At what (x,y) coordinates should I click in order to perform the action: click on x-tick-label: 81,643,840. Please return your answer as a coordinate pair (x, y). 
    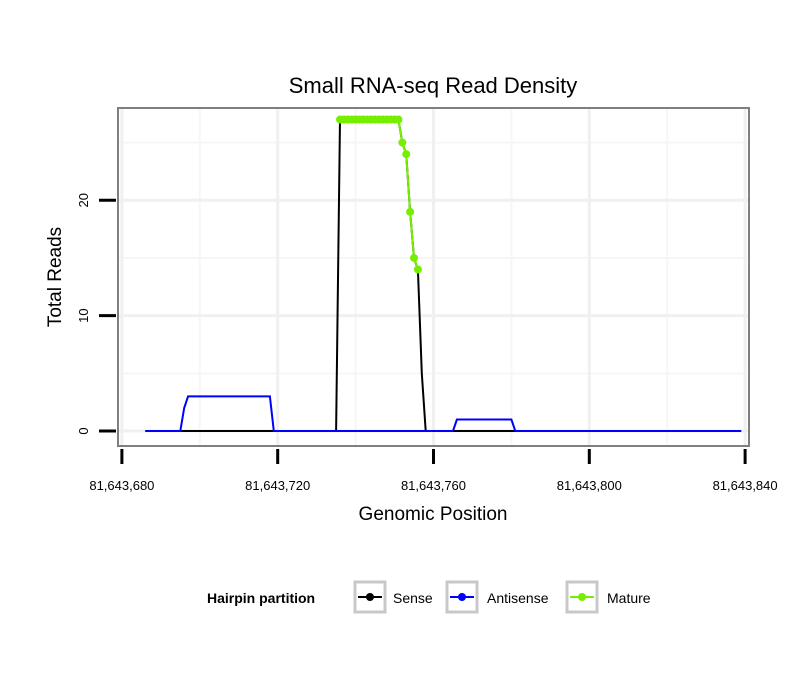
    Looking at the image, I should click on (745, 485).